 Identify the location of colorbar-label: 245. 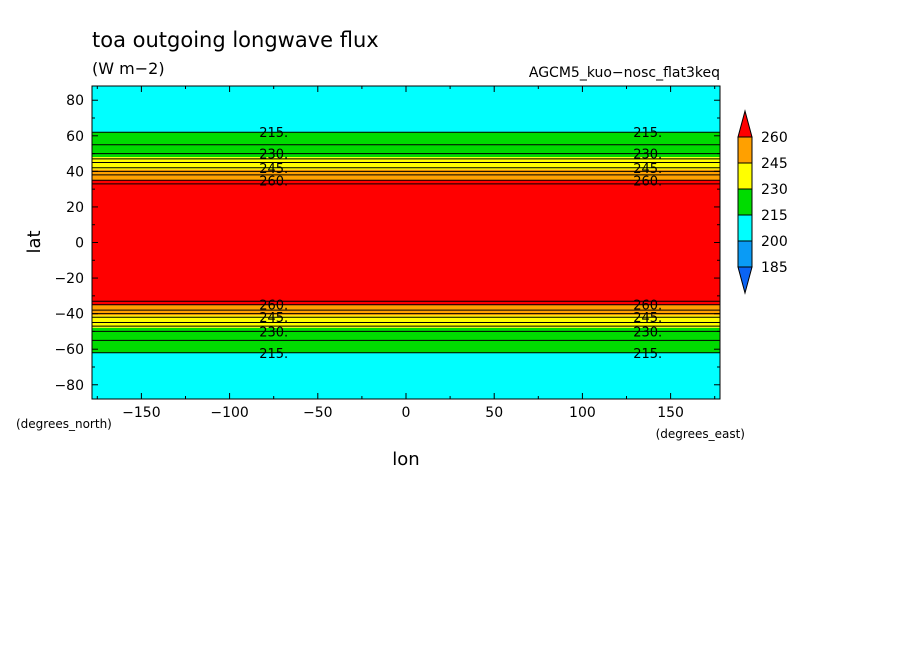
(774, 164).